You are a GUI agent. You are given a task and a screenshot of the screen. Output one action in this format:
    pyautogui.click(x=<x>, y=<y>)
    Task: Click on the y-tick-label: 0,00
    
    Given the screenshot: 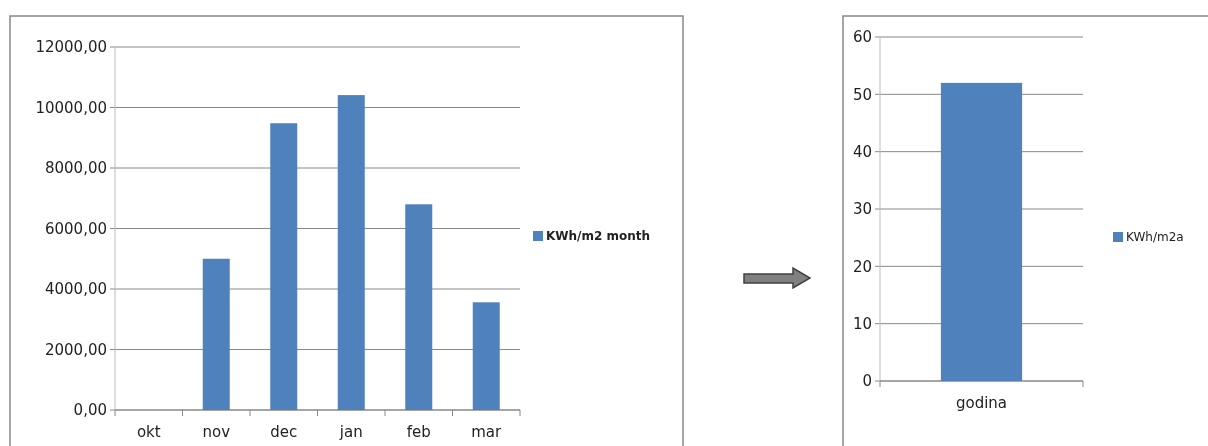 What is the action you would take?
    pyautogui.click(x=90, y=410)
    